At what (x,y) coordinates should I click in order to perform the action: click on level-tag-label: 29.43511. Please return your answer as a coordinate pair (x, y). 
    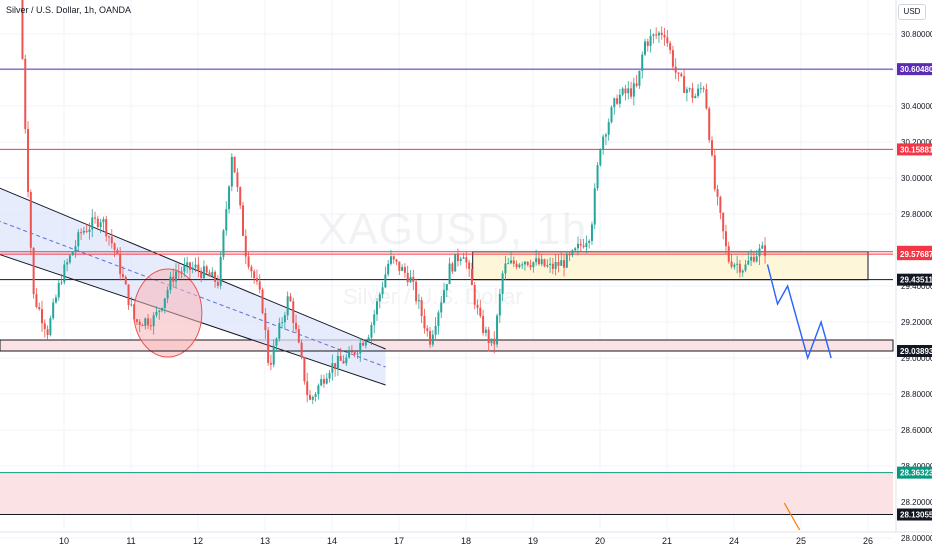
    Looking at the image, I should click on (916, 280).